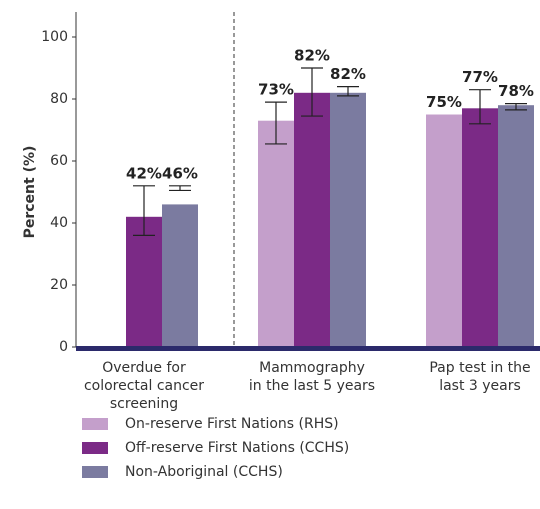  I want to click on y-tick-label: 80, so click(59, 99).